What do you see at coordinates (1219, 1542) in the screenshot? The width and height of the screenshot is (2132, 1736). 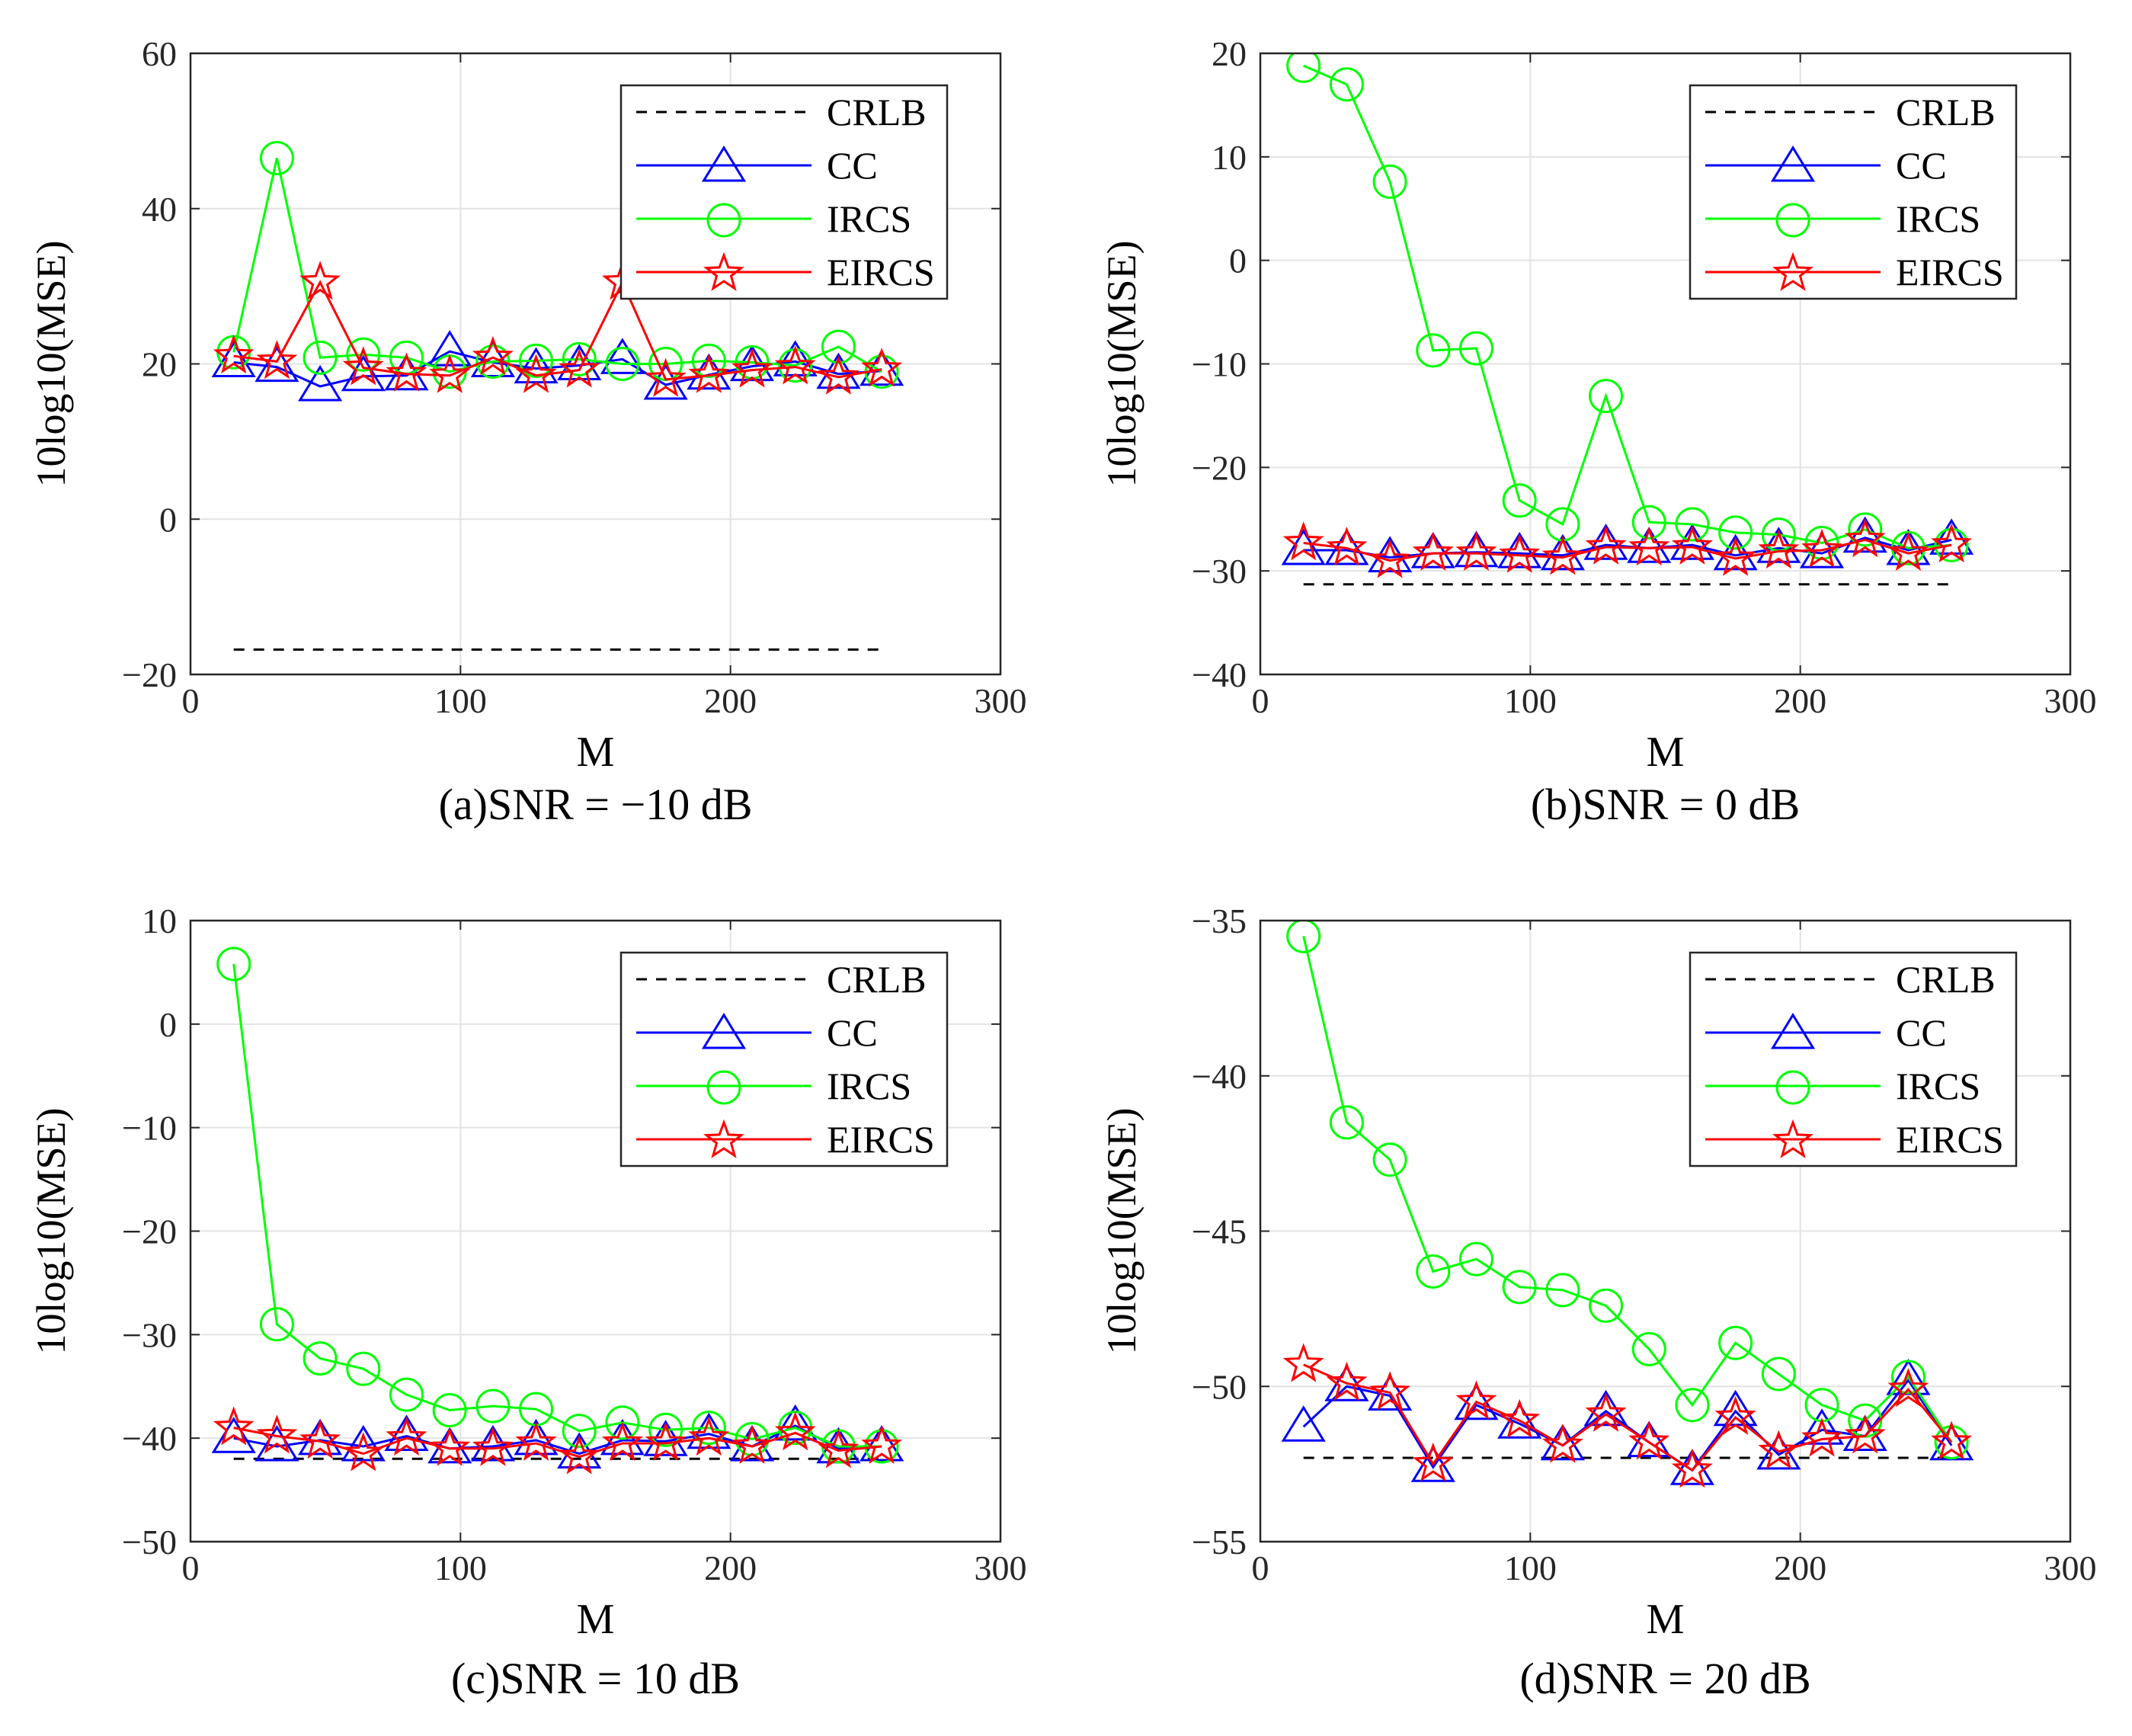 I see `y-tick-label: −55` at bounding box center [1219, 1542].